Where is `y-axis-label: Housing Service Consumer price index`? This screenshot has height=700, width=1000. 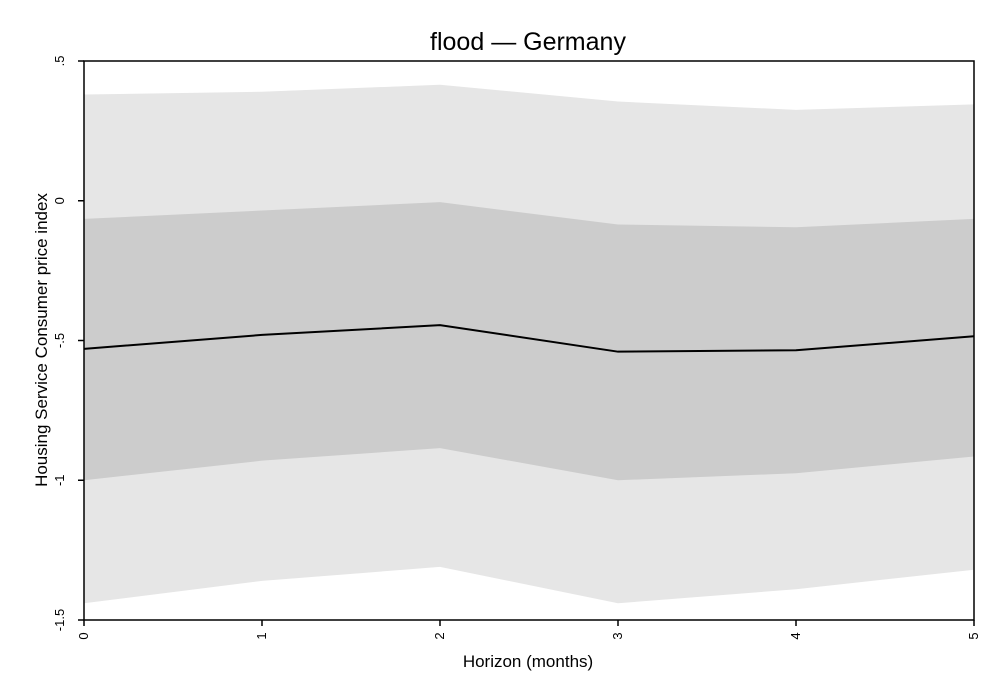
y-axis-label: Housing Service Consumer price index is located at coordinates (41, 340).